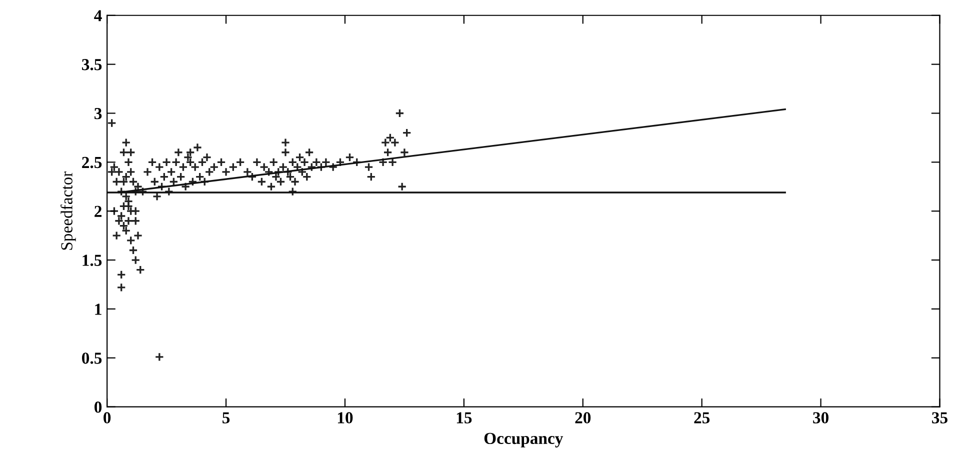 The image size is (956, 466). Describe the element at coordinates (583, 418) in the screenshot. I see `x-tick-label: 20` at that location.